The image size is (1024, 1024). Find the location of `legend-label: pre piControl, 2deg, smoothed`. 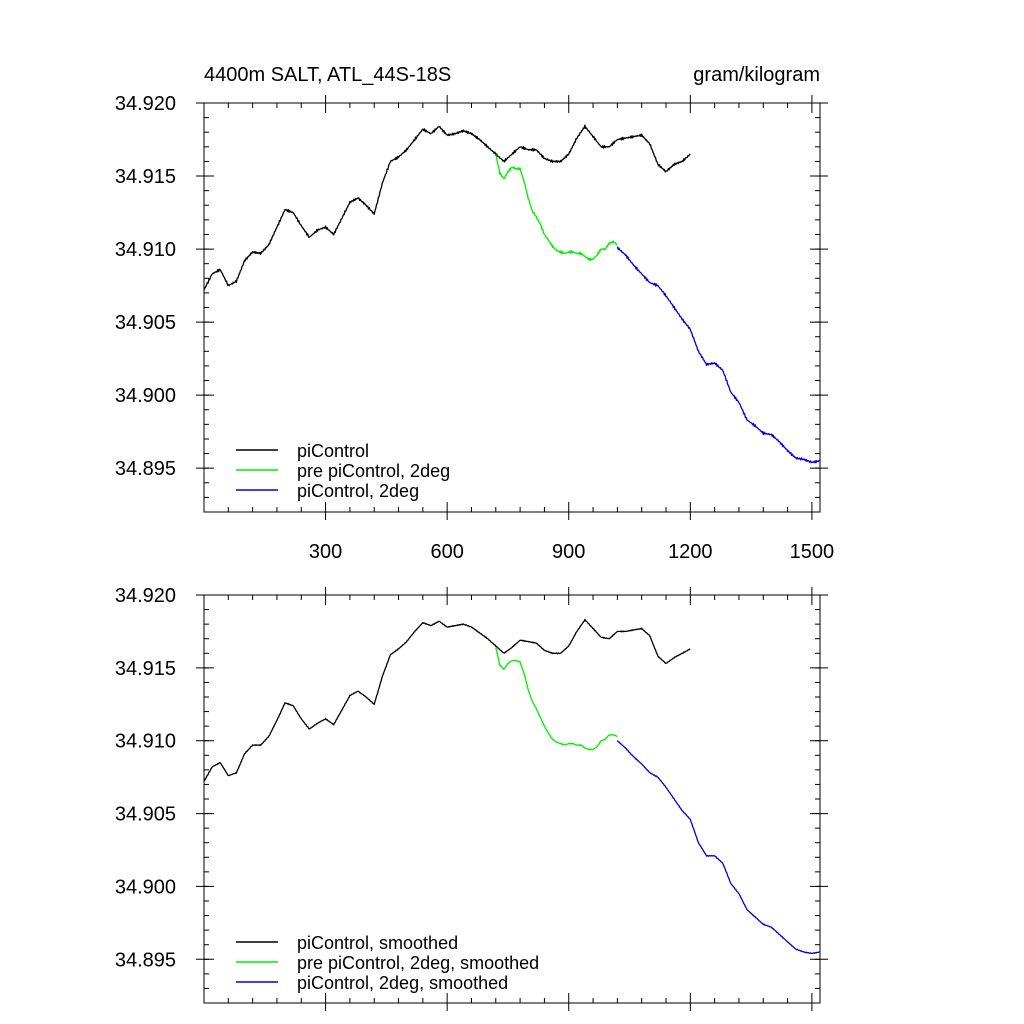

legend-label: pre piControl, 2deg, smoothed is located at coordinates (418, 963).